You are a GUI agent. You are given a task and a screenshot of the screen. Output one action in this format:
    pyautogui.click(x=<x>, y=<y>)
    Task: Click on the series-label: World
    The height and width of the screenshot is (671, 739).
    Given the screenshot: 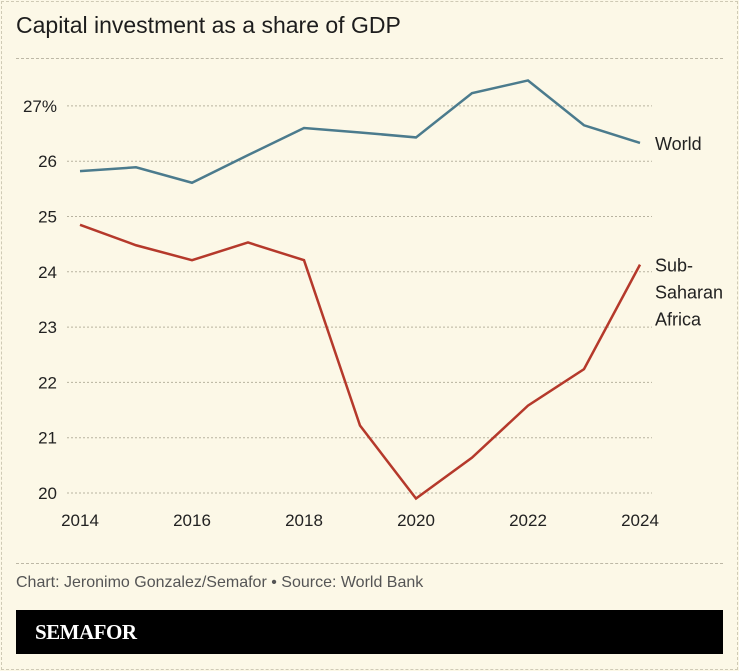 What is the action you would take?
    pyautogui.click(x=678, y=144)
    